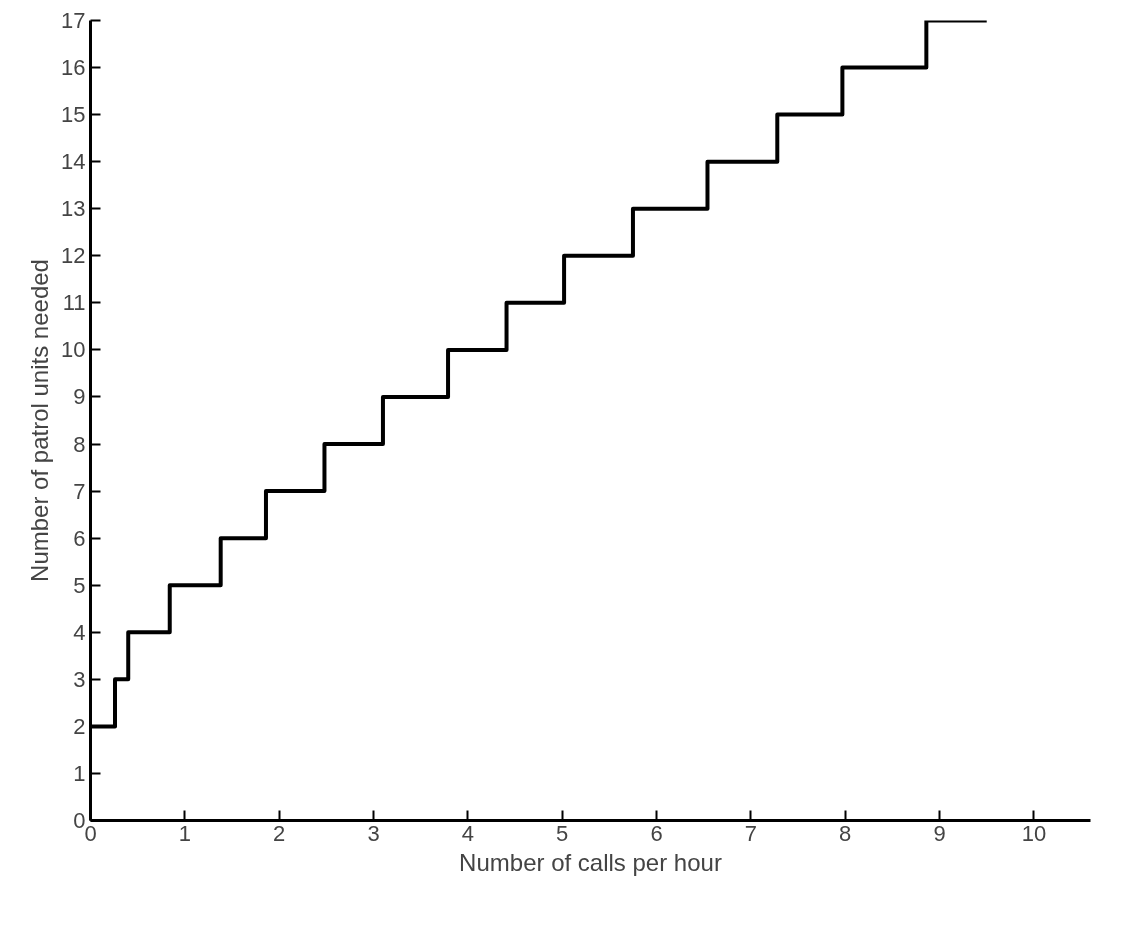 The width and height of the screenshot is (1130, 925). Describe the element at coordinates (279, 833) in the screenshot. I see `x-tick-label: 2` at that location.